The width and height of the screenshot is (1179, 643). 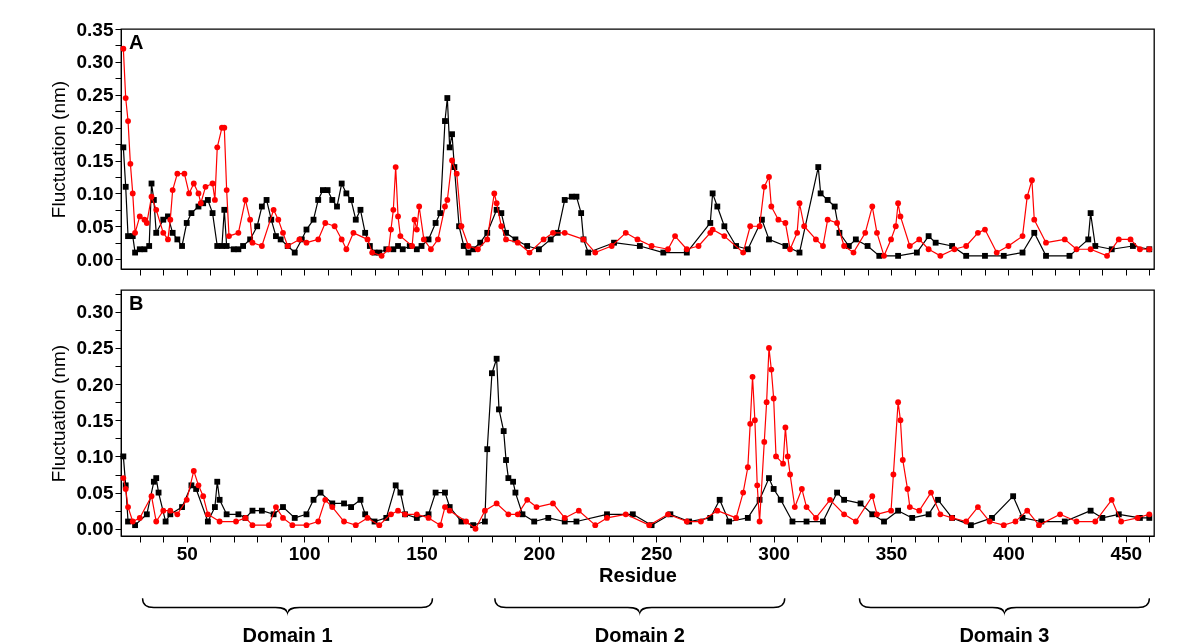 What do you see at coordinates (187, 553) in the screenshot?
I see `x-tick-label: 50` at bounding box center [187, 553].